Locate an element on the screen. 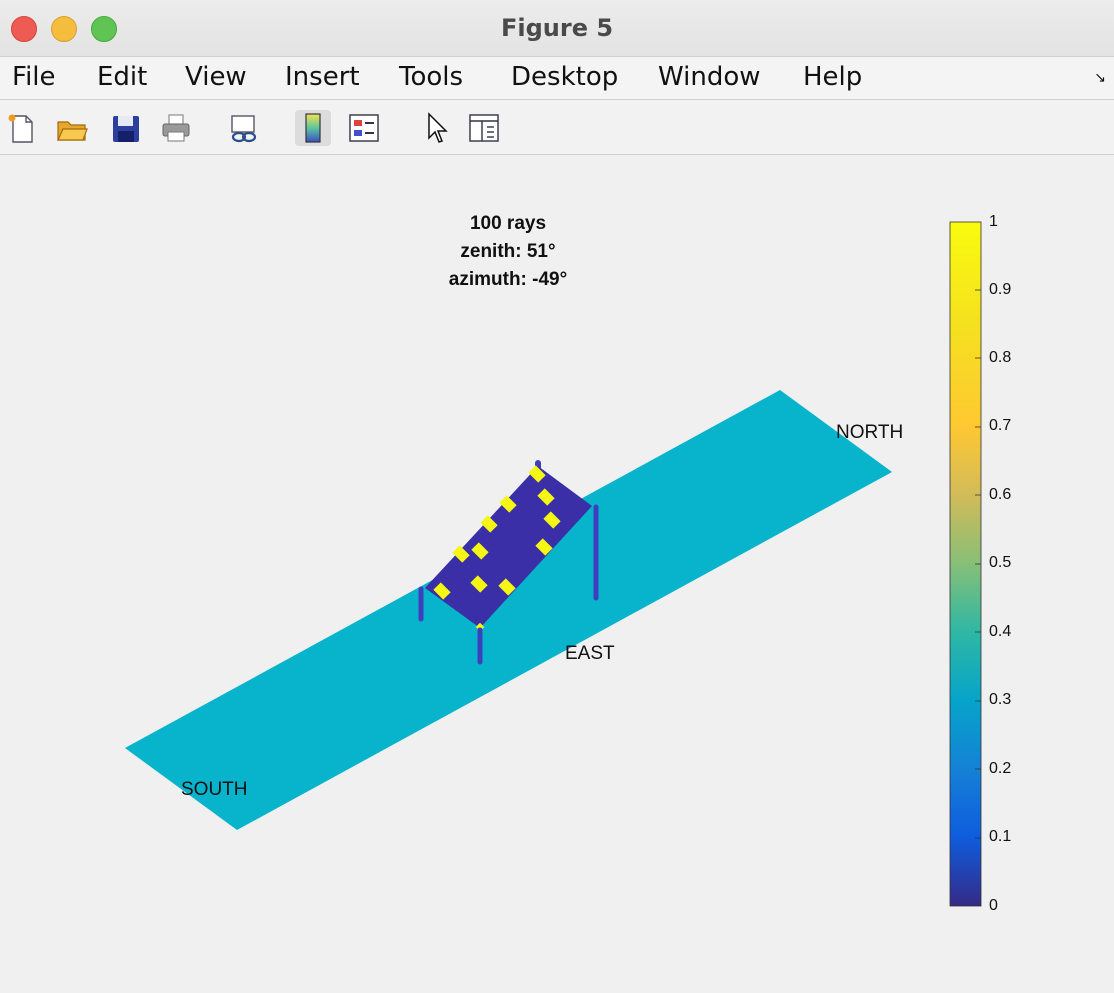 Image resolution: width=1114 pixels, height=993 pixels. insert-legend-button is located at coordinates (364, 128).